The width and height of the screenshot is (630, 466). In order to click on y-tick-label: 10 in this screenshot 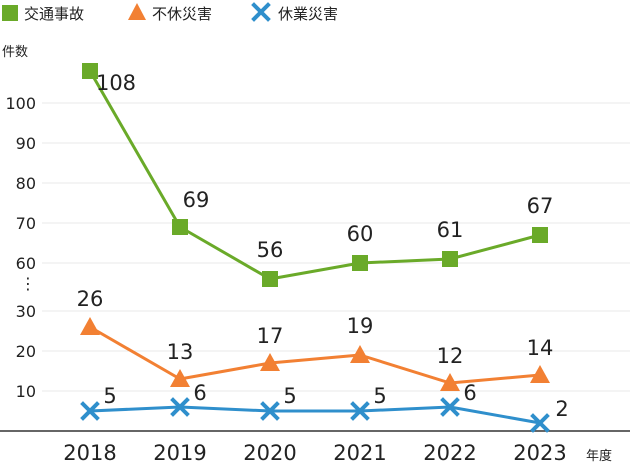, I will do `click(26, 391)`.